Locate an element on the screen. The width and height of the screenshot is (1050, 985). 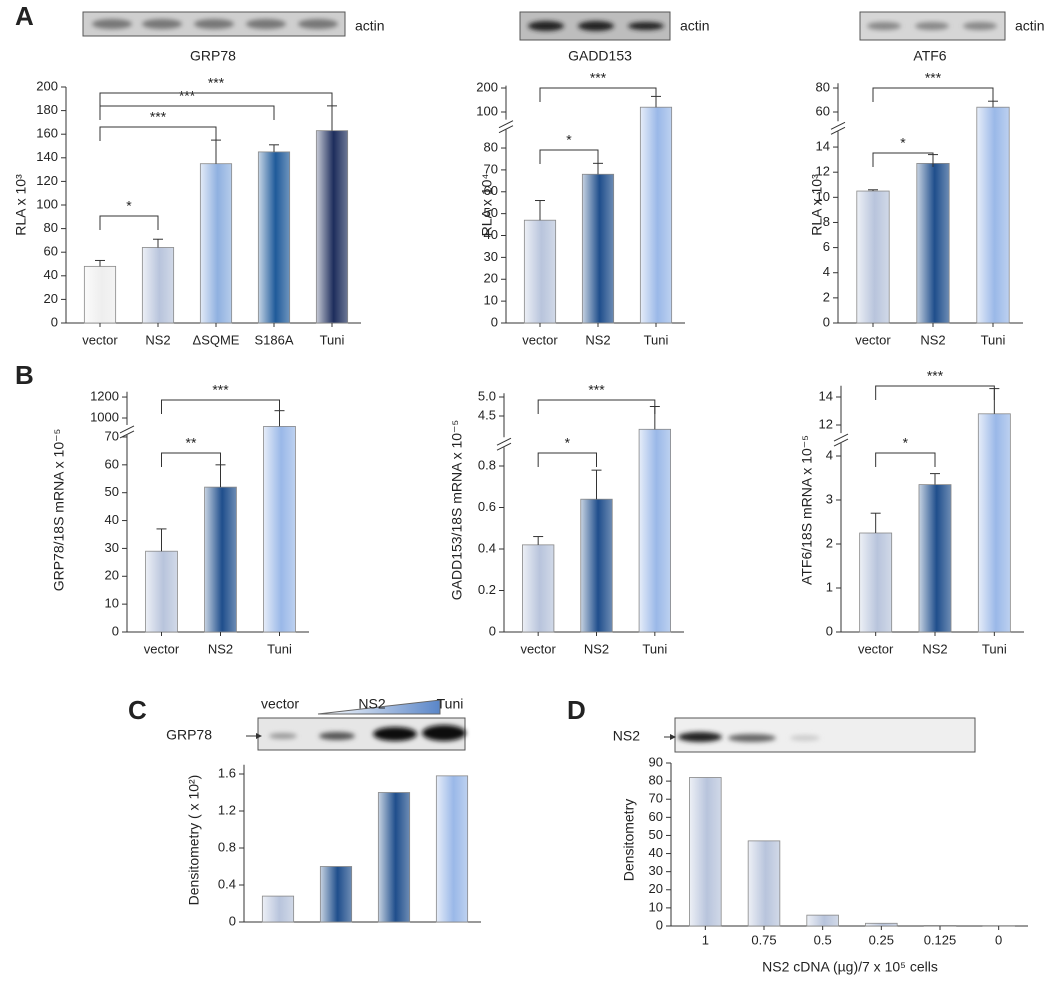
blot-label: NS2 is located at coordinates (626, 736).